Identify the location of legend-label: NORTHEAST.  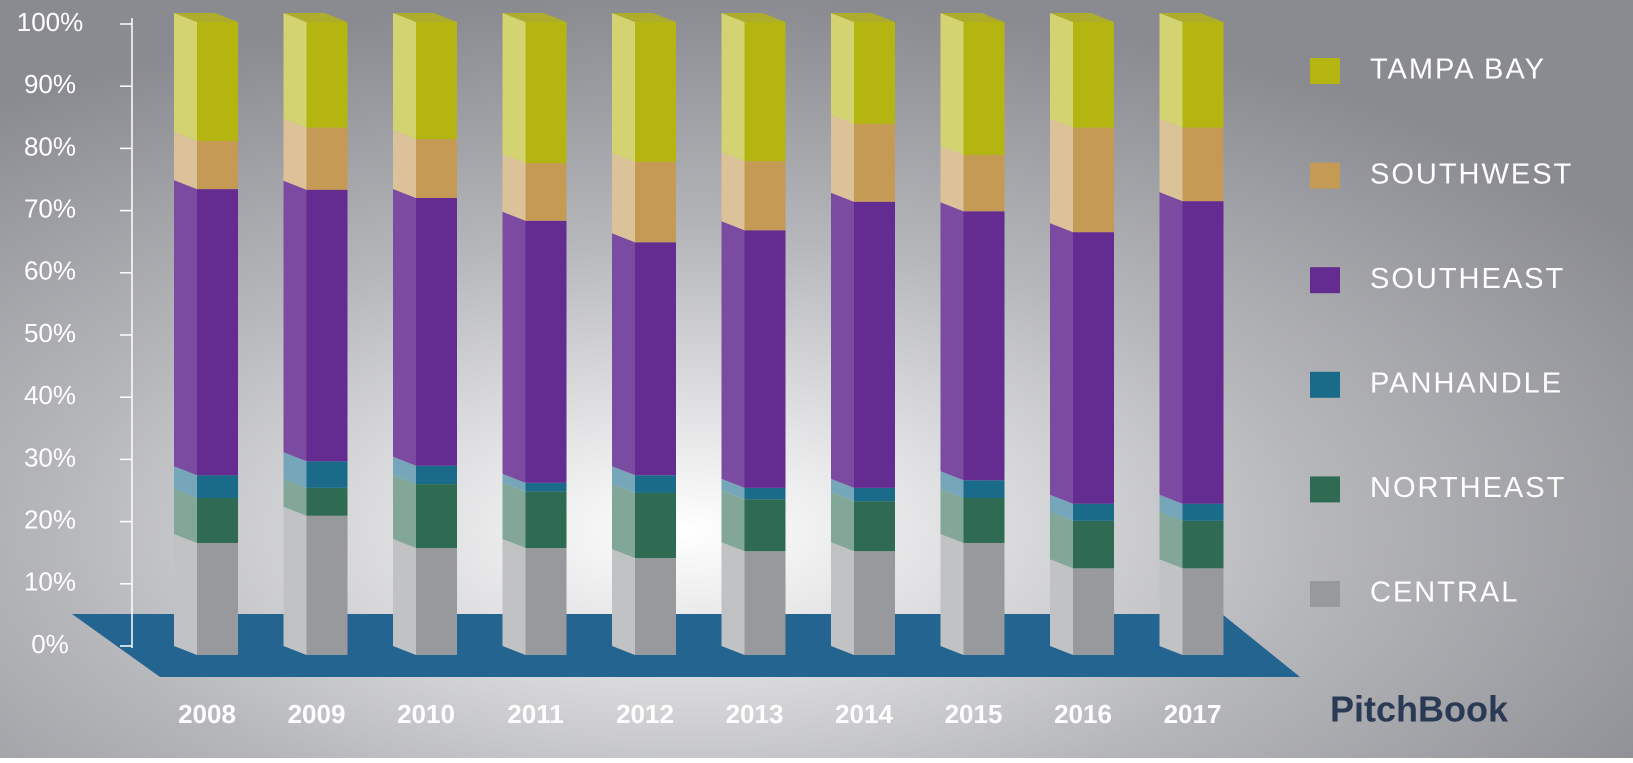
(1468, 488).